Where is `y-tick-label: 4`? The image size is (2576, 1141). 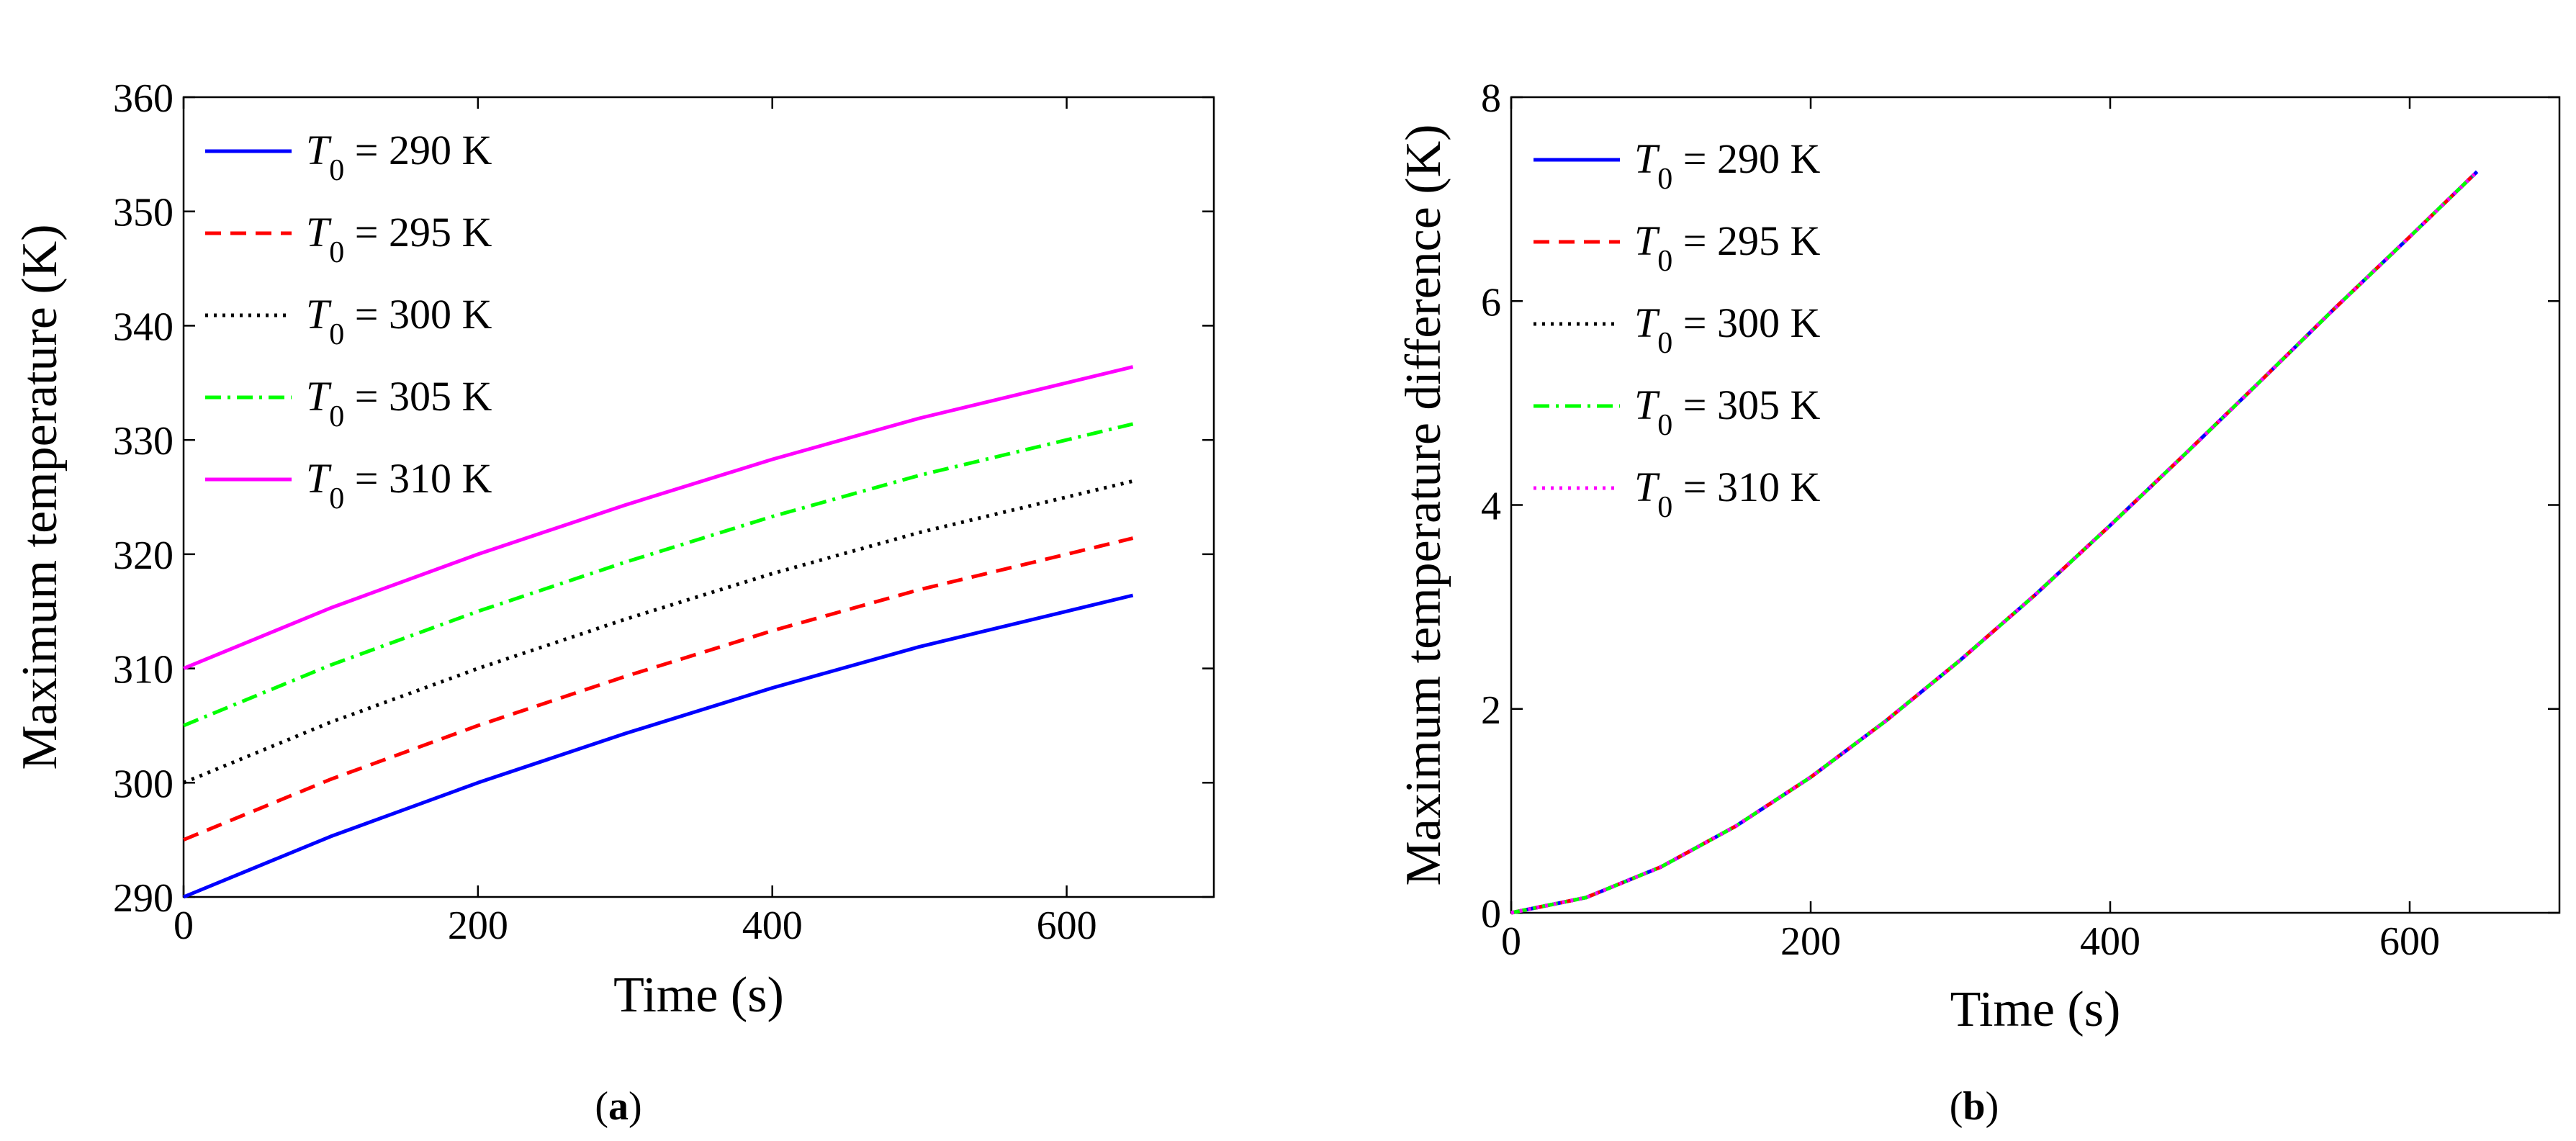 y-tick-label: 4 is located at coordinates (1491, 506).